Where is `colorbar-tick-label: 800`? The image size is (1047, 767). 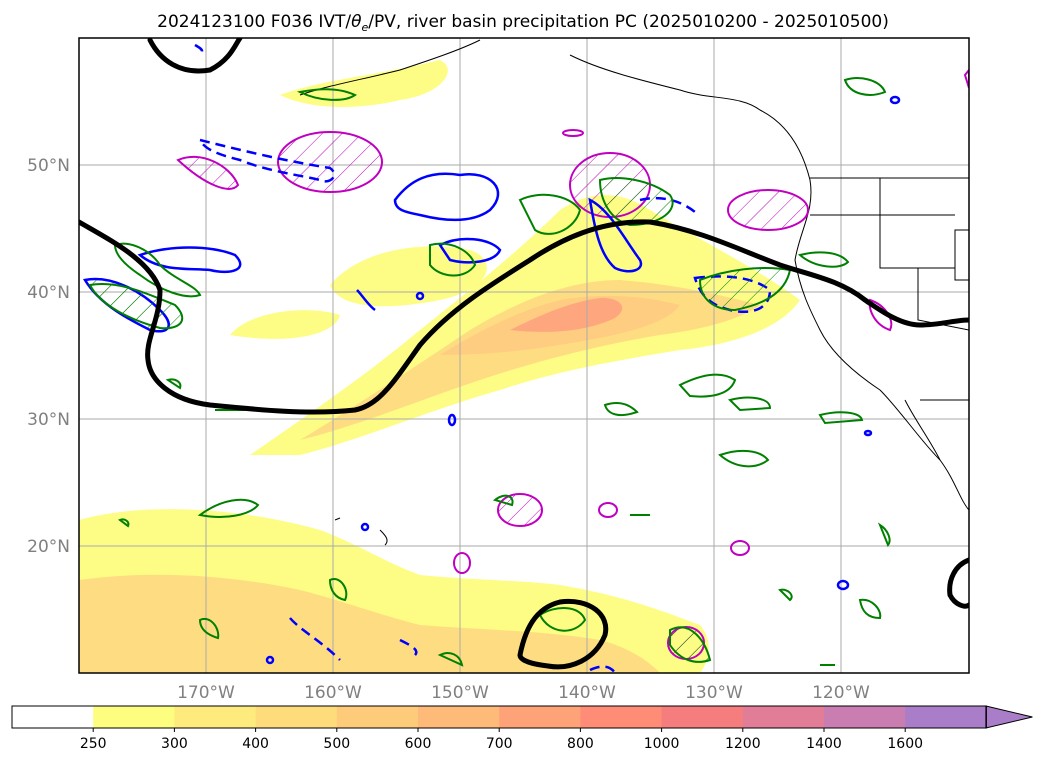 colorbar-tick-label: 800 is located at coordinates (580, 744).